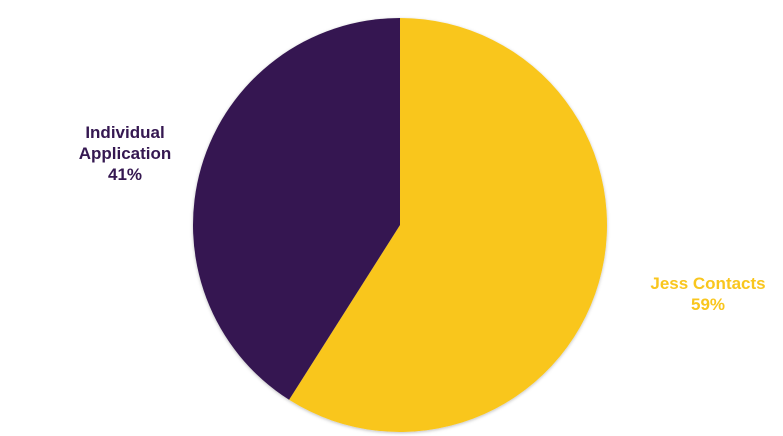  I want to click on individual-application-label: Individual Application 41%, so click(125, 153).